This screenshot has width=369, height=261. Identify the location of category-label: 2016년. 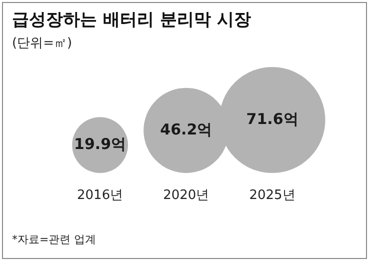
(100, 196).